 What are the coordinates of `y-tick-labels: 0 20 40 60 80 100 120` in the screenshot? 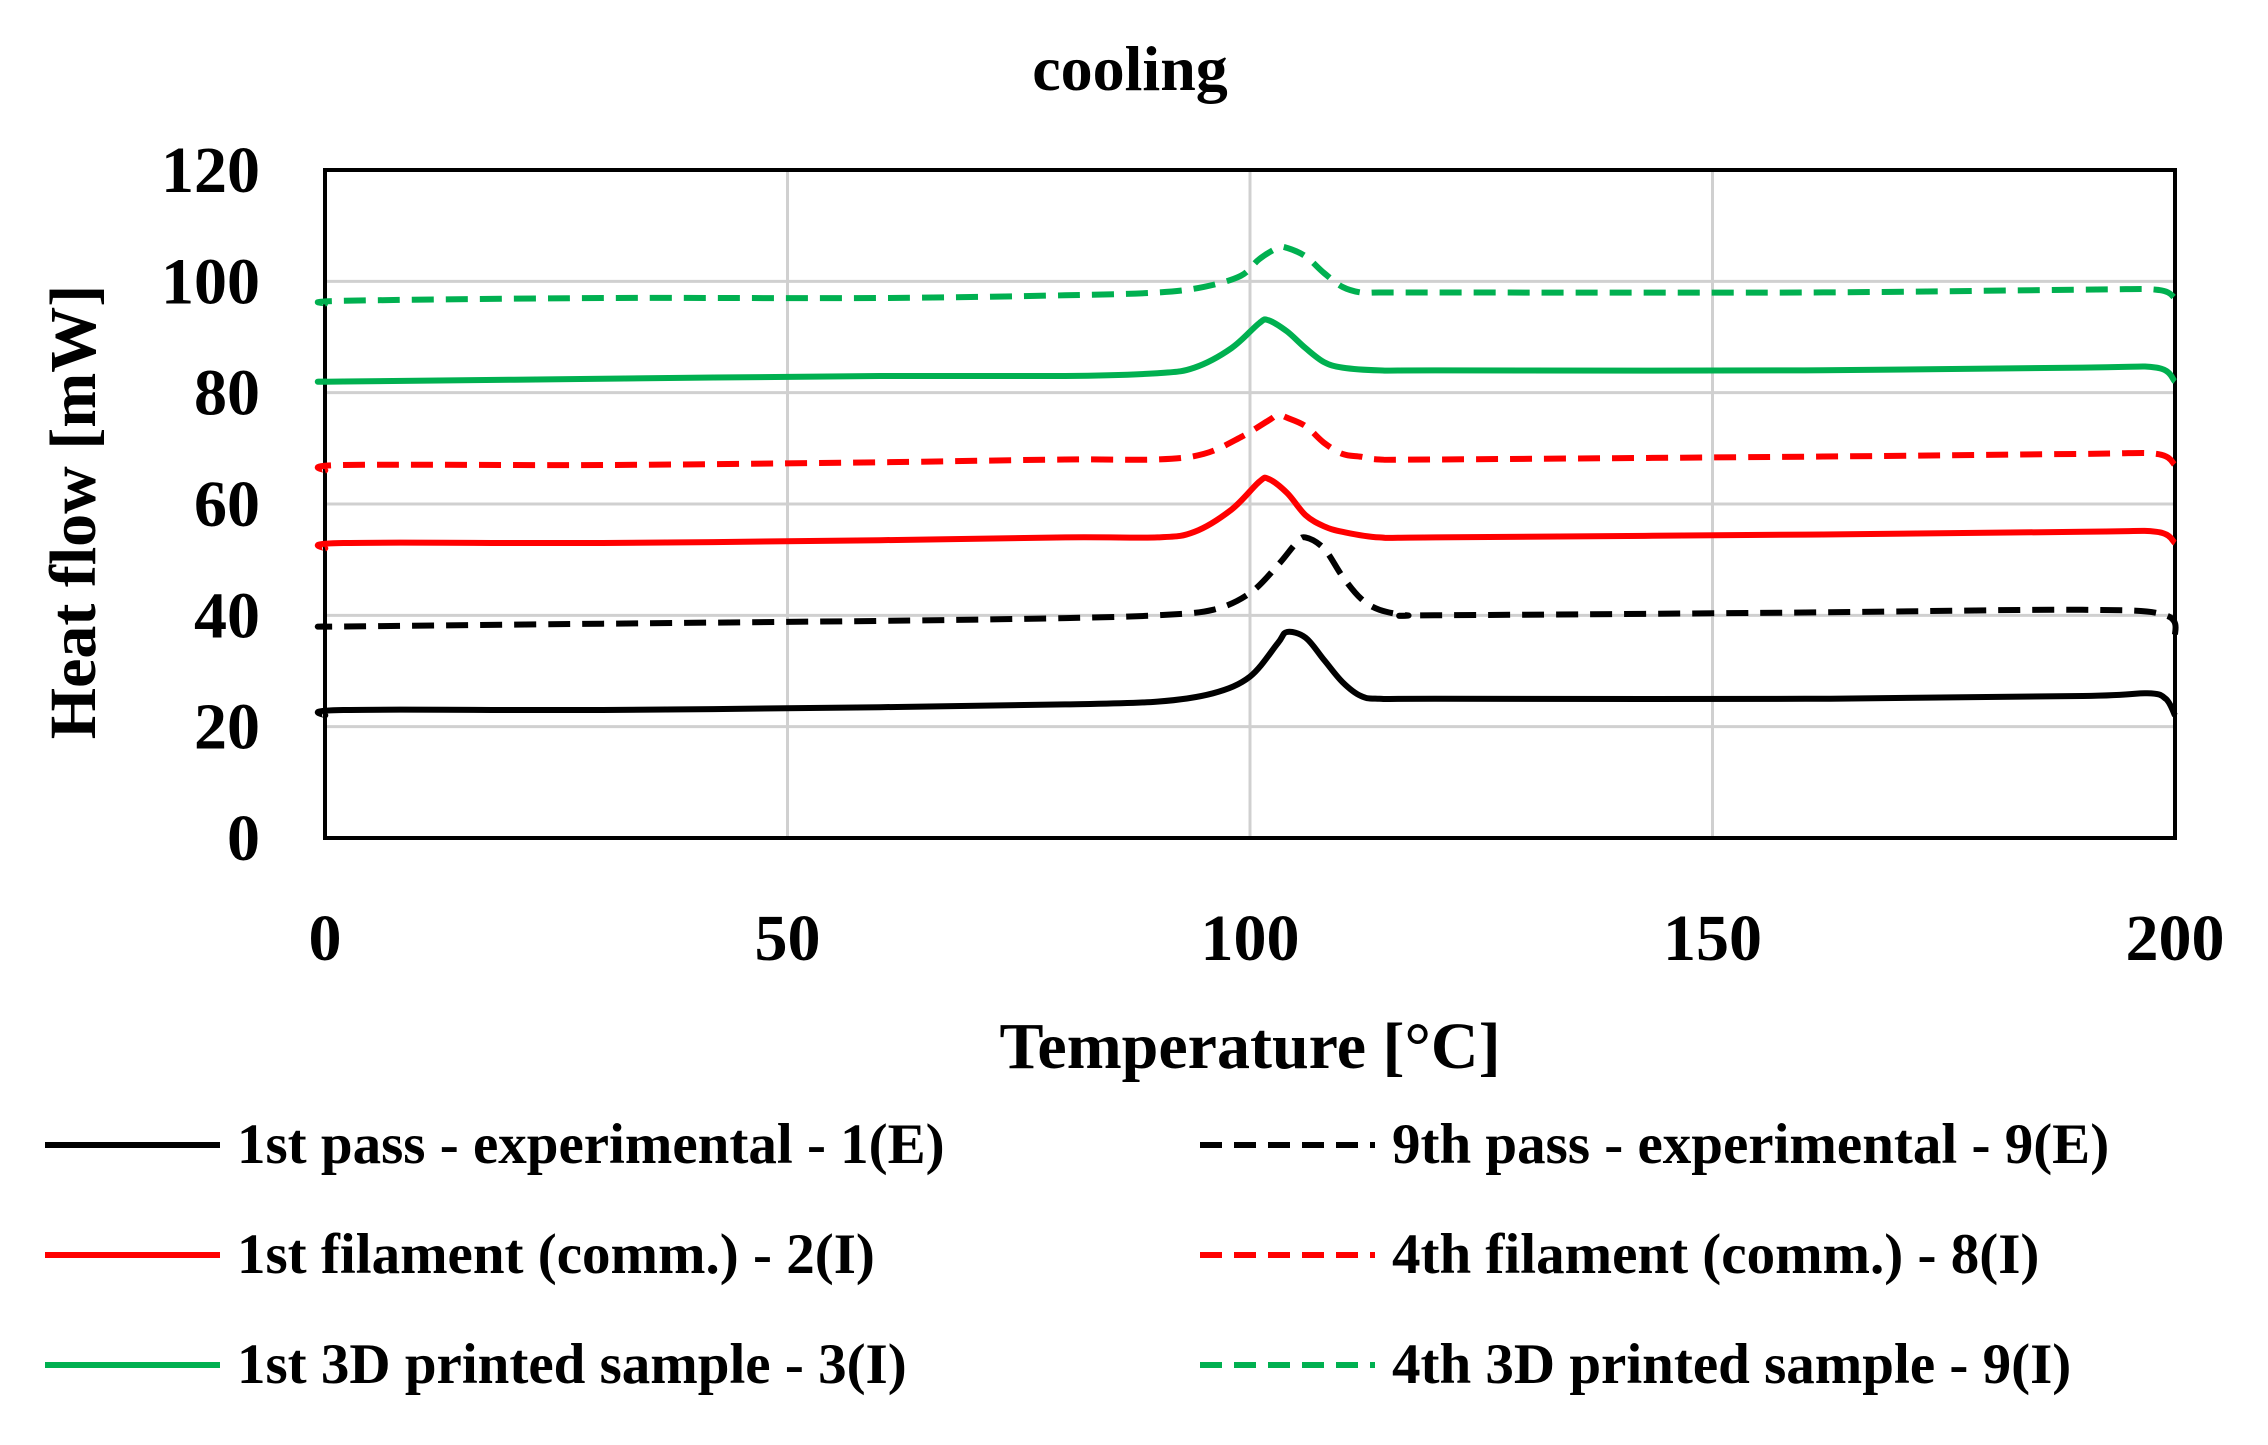 It's located at (210, 504).